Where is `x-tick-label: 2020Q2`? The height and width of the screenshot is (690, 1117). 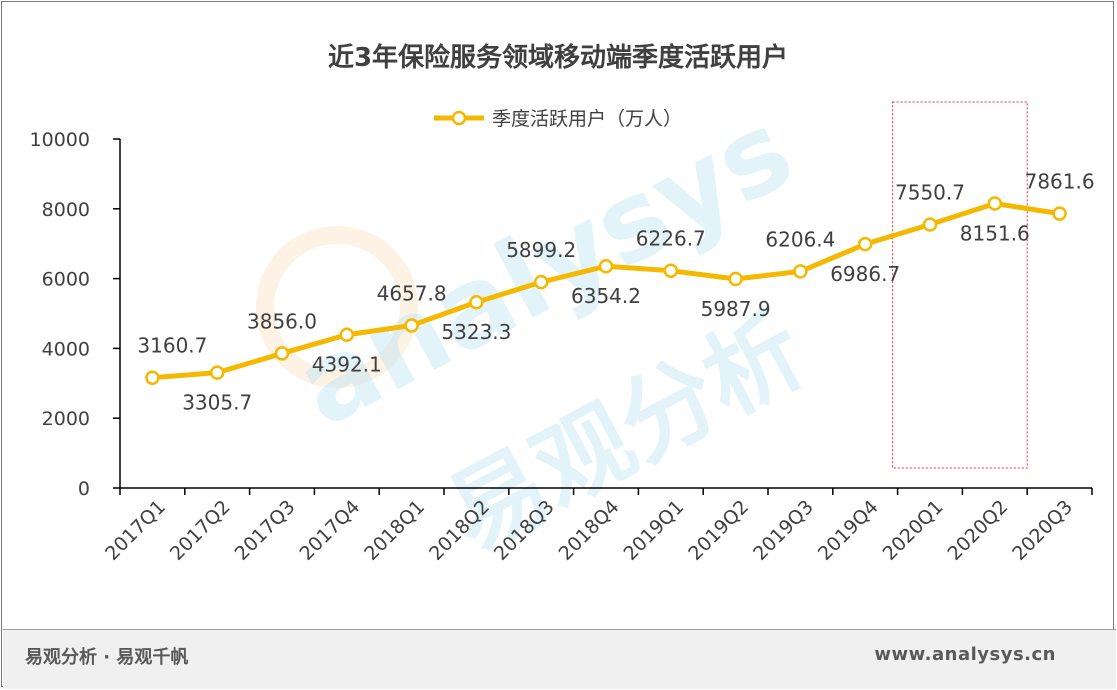 x-tick-label: 2020Q2 is located at coordinates (977, 530).